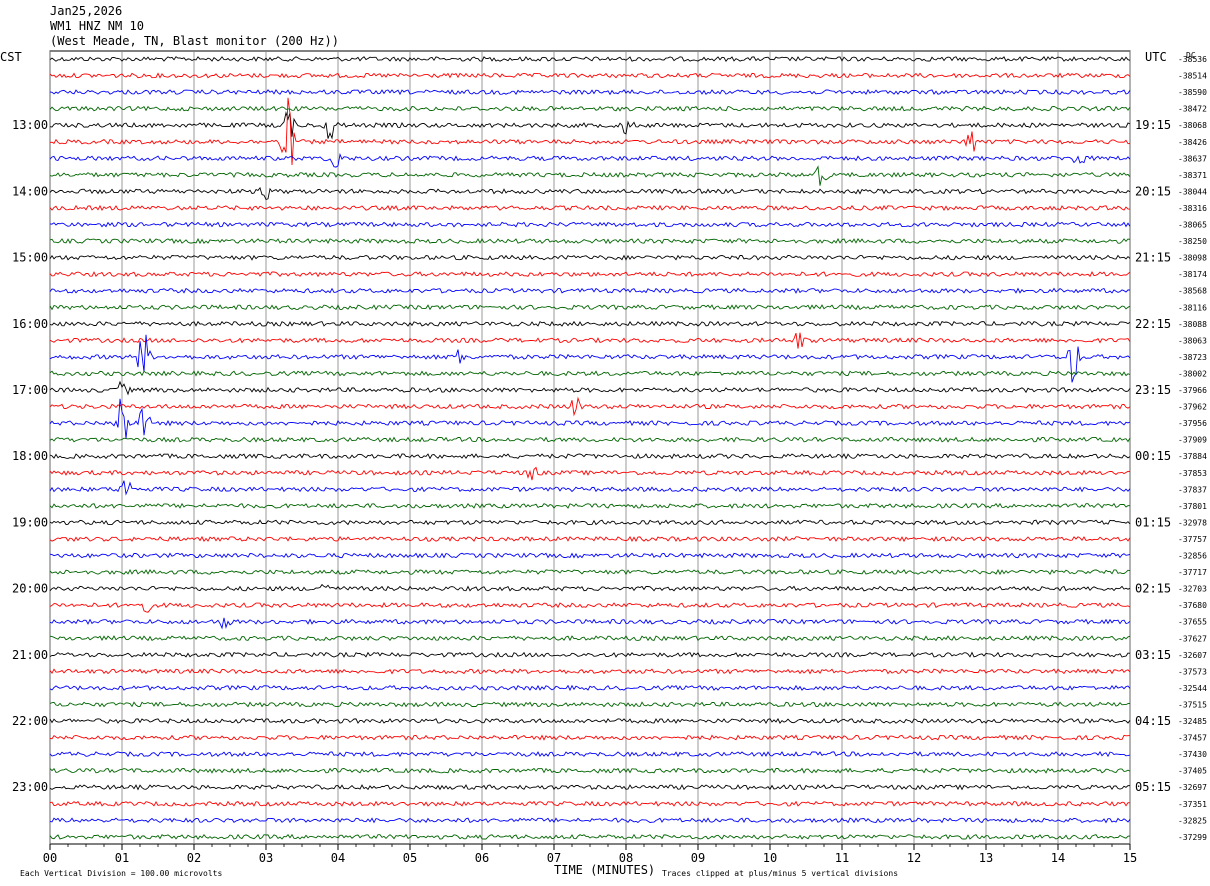  What do you see at coordinates (626, 858) in the screenshot?
I see `x-tick-label: 08` at bounding box center [626, 858].